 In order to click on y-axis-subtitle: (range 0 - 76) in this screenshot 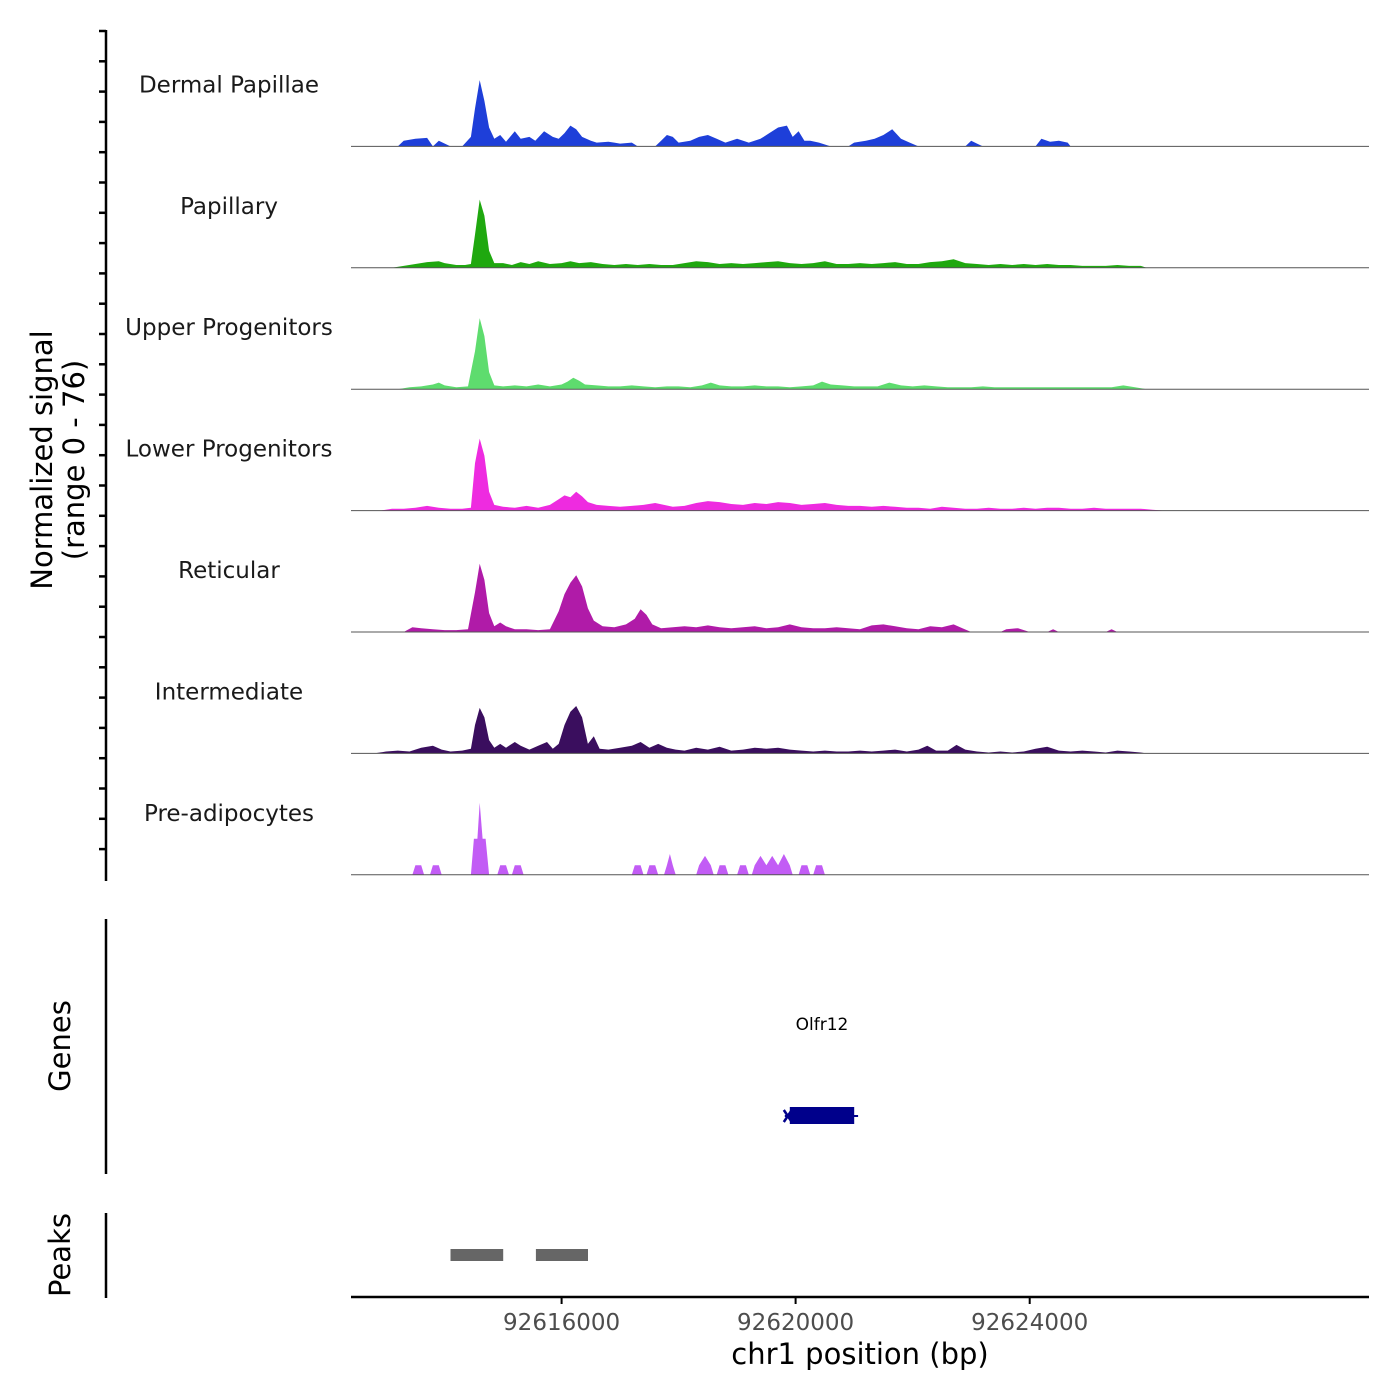, I will do `click(74, 460)`.